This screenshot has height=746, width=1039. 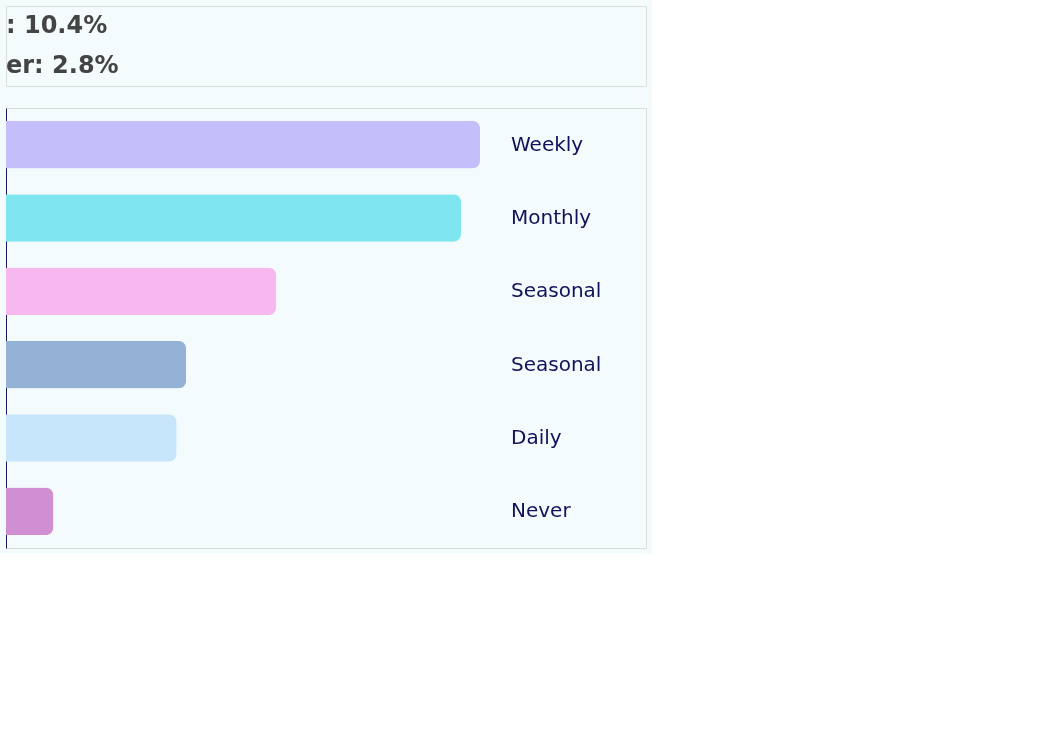 What do you see at coordinates (551, 217) in the screenshot?
I see `y-tick-label: Monthly` at bounding box center [551, 217].